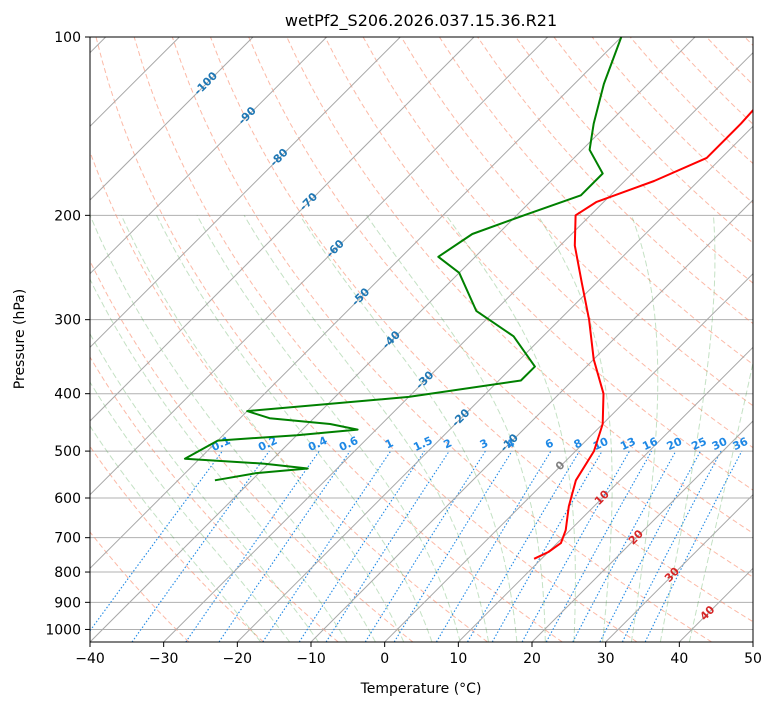 The image size is (775, 708). I want to click on y-tick-label: 500, so click(67, 452).